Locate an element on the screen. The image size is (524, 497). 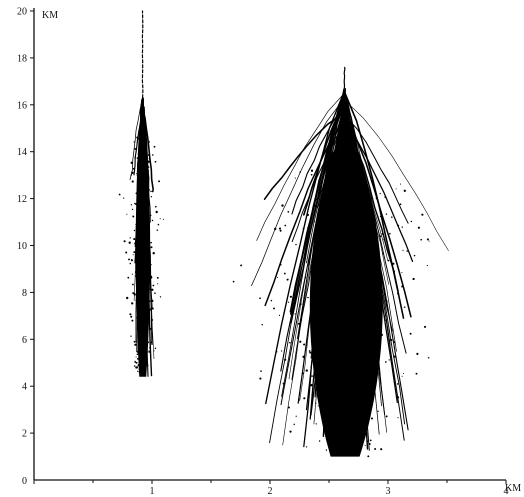
vertical-spike is located at coordinates (344, 77).